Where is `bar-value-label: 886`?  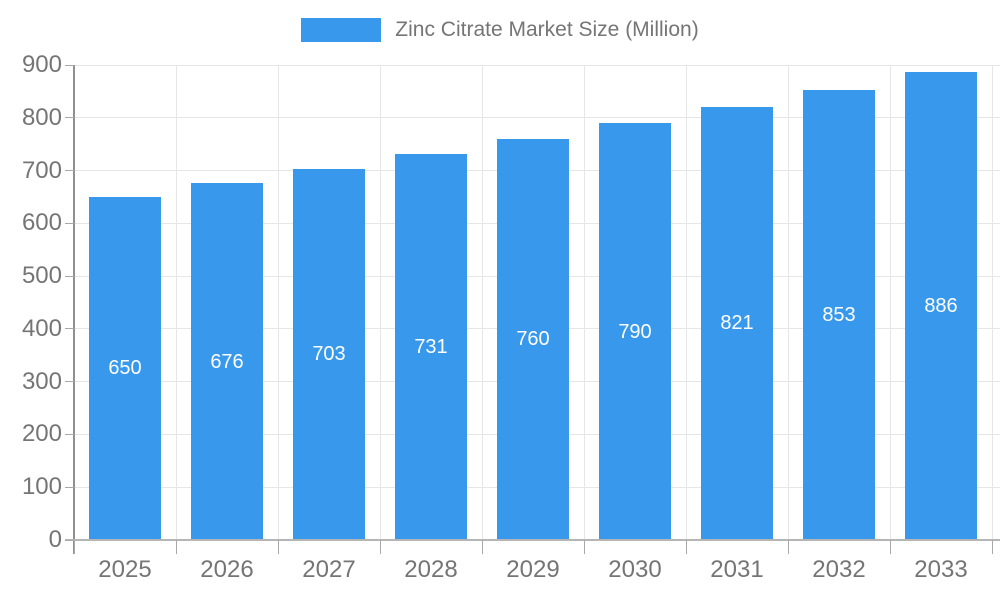 bar-value-label: 886 is located at coordinates (941, 306).